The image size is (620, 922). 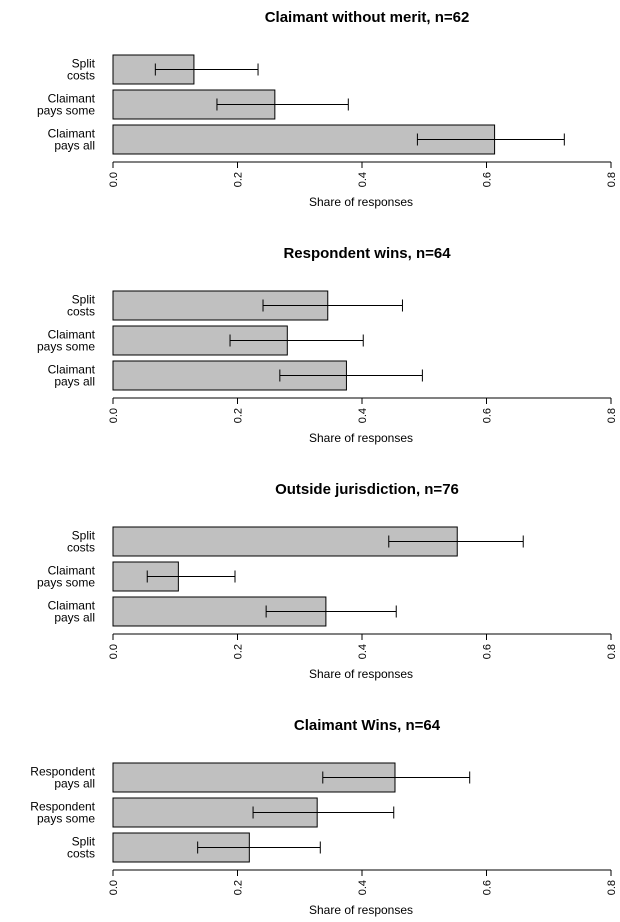 What do you see at coordinates (367, 725) in the screenshot?
I see `chart-title: Claimant Wins, n=64` at bounding box center [367, 725].